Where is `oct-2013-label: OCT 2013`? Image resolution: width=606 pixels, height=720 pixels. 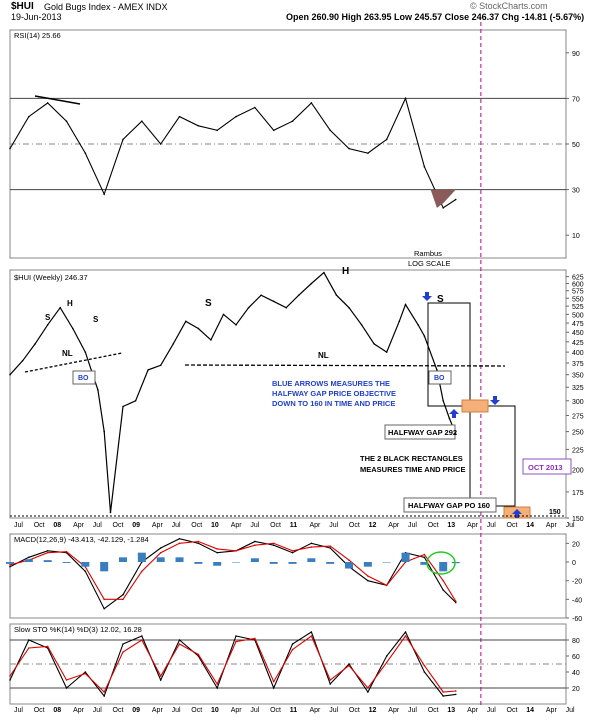 oct-2013-label: OCT 2013 is located at coordinates (545, 467).